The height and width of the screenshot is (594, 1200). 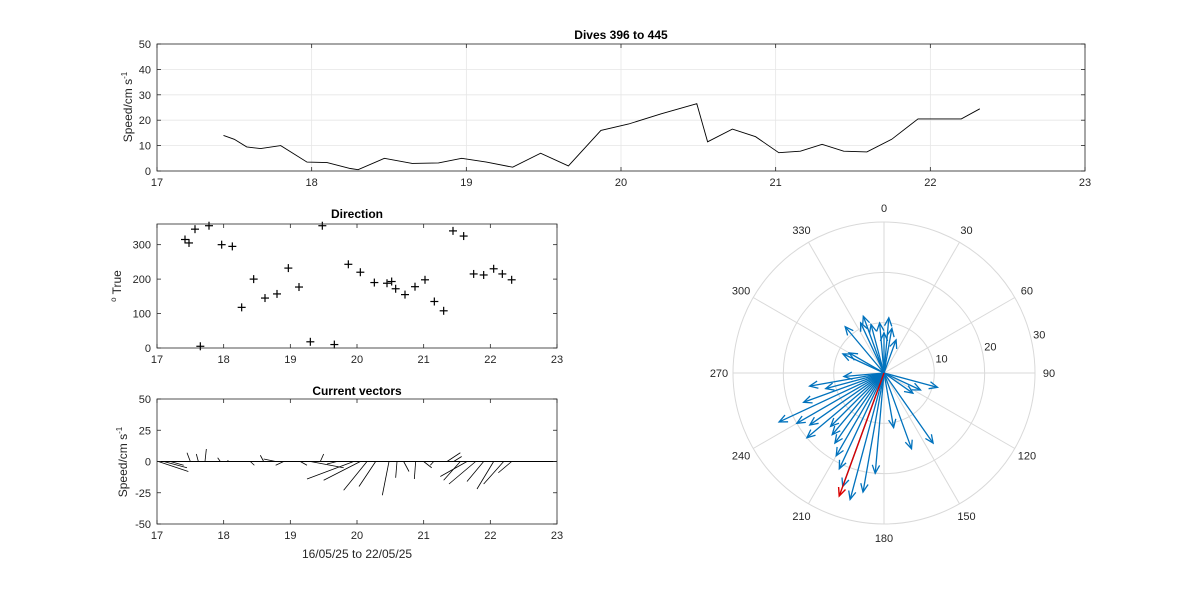 I want to click on vectors-plot-ylabel-text: Speed/cm s, so click(x=123, y=465).